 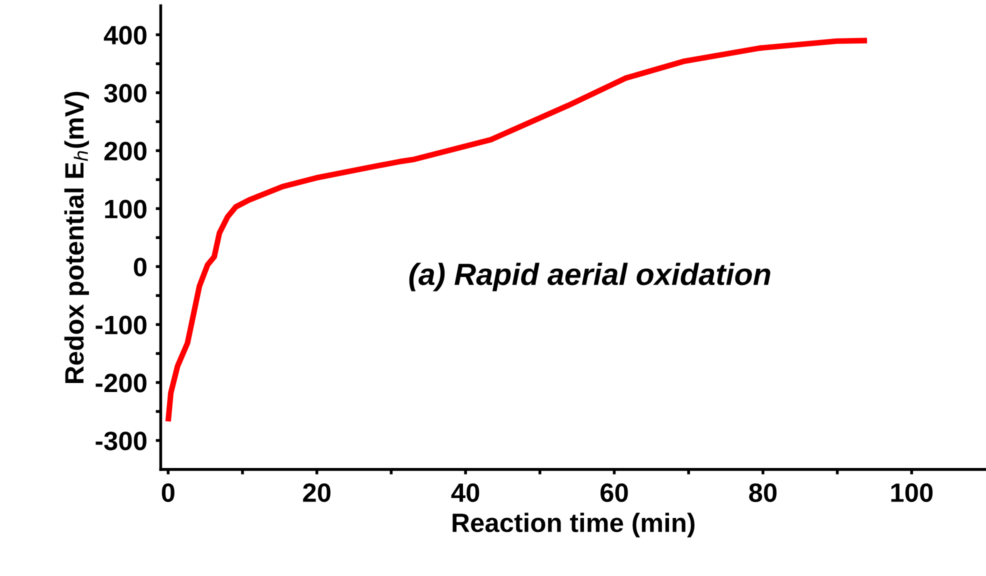 I want to click on y-tick-label: -300, so click(x=121, y=441).